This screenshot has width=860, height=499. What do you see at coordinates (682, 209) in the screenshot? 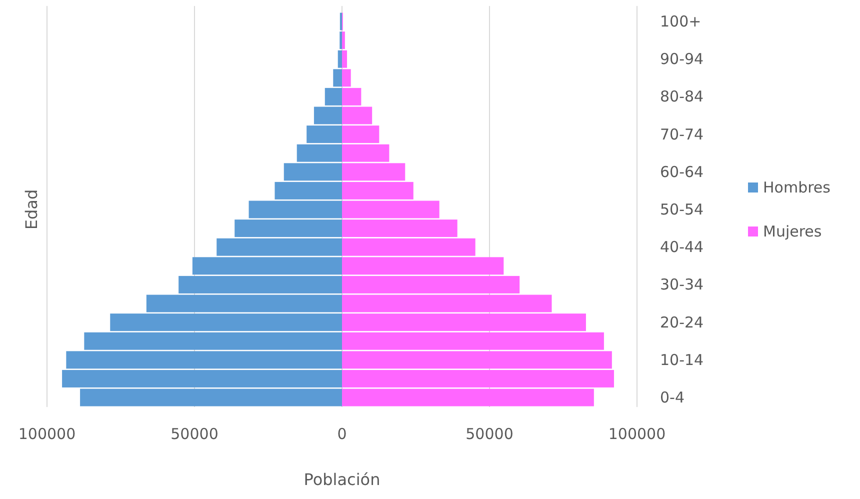
I see `y-tick-label: 50-54` at bounding box center [682, 209].